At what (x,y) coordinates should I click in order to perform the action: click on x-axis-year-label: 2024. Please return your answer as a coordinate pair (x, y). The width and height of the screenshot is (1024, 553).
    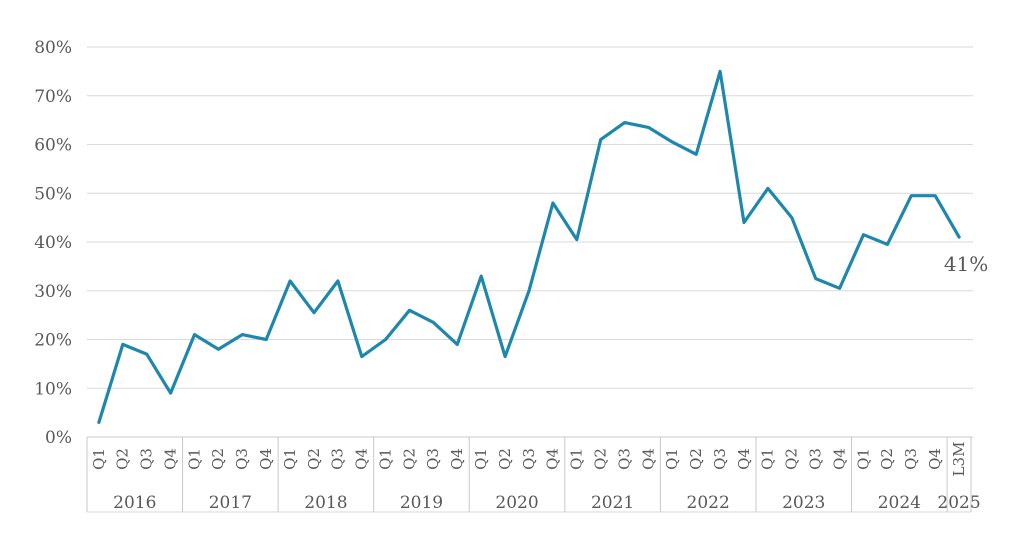
    Looking at the image, I should click on (899, 503).